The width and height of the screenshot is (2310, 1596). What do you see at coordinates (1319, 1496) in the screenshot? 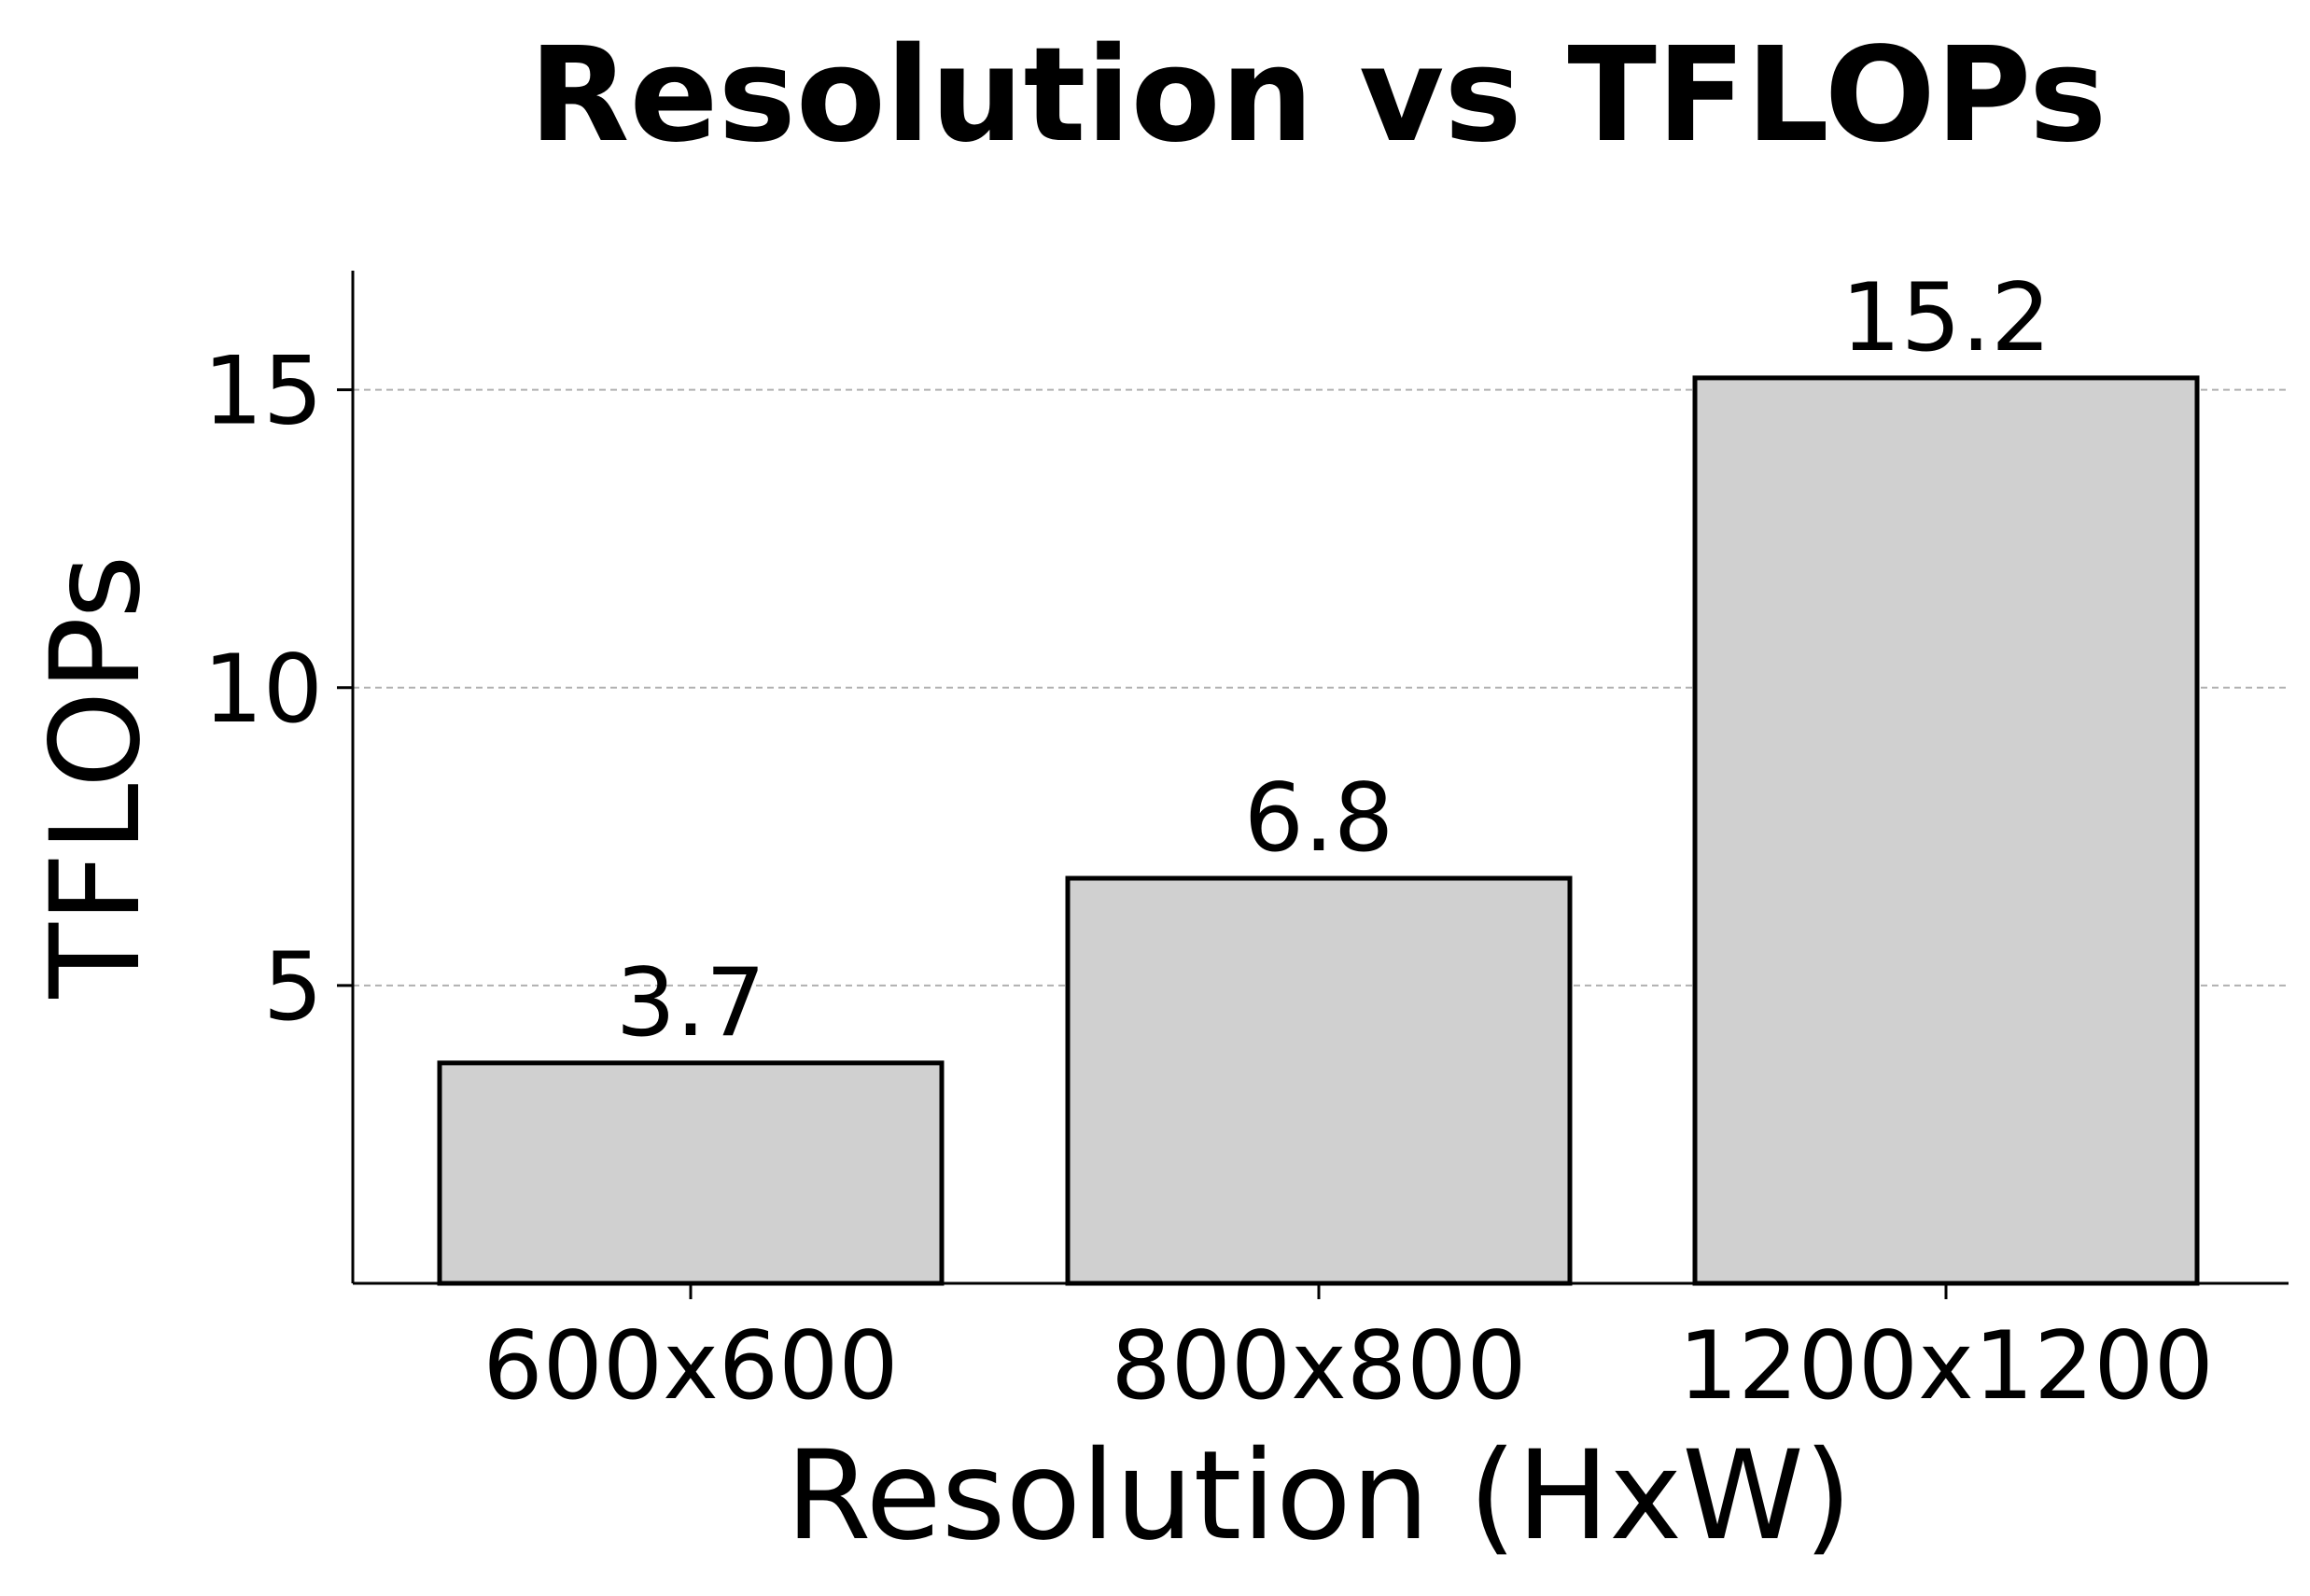
I see `x-axis-label: Resolution (HxW)` at bounding box center [1319, 1496].